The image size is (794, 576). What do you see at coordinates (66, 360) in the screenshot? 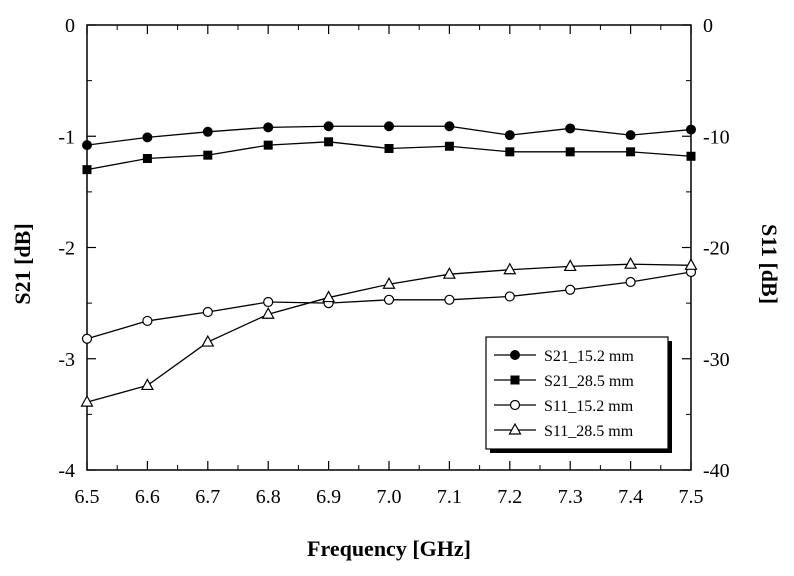
I see `y-left-tick-label: -3` at bounding box center [66, 360].